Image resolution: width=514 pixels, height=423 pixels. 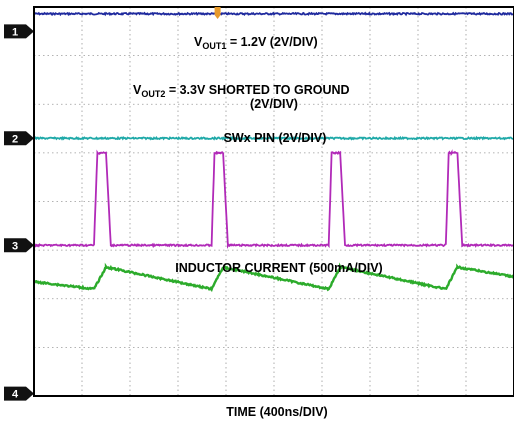 I want to click on vout2-label-sub: OUT2, so click(x=153, y=94).